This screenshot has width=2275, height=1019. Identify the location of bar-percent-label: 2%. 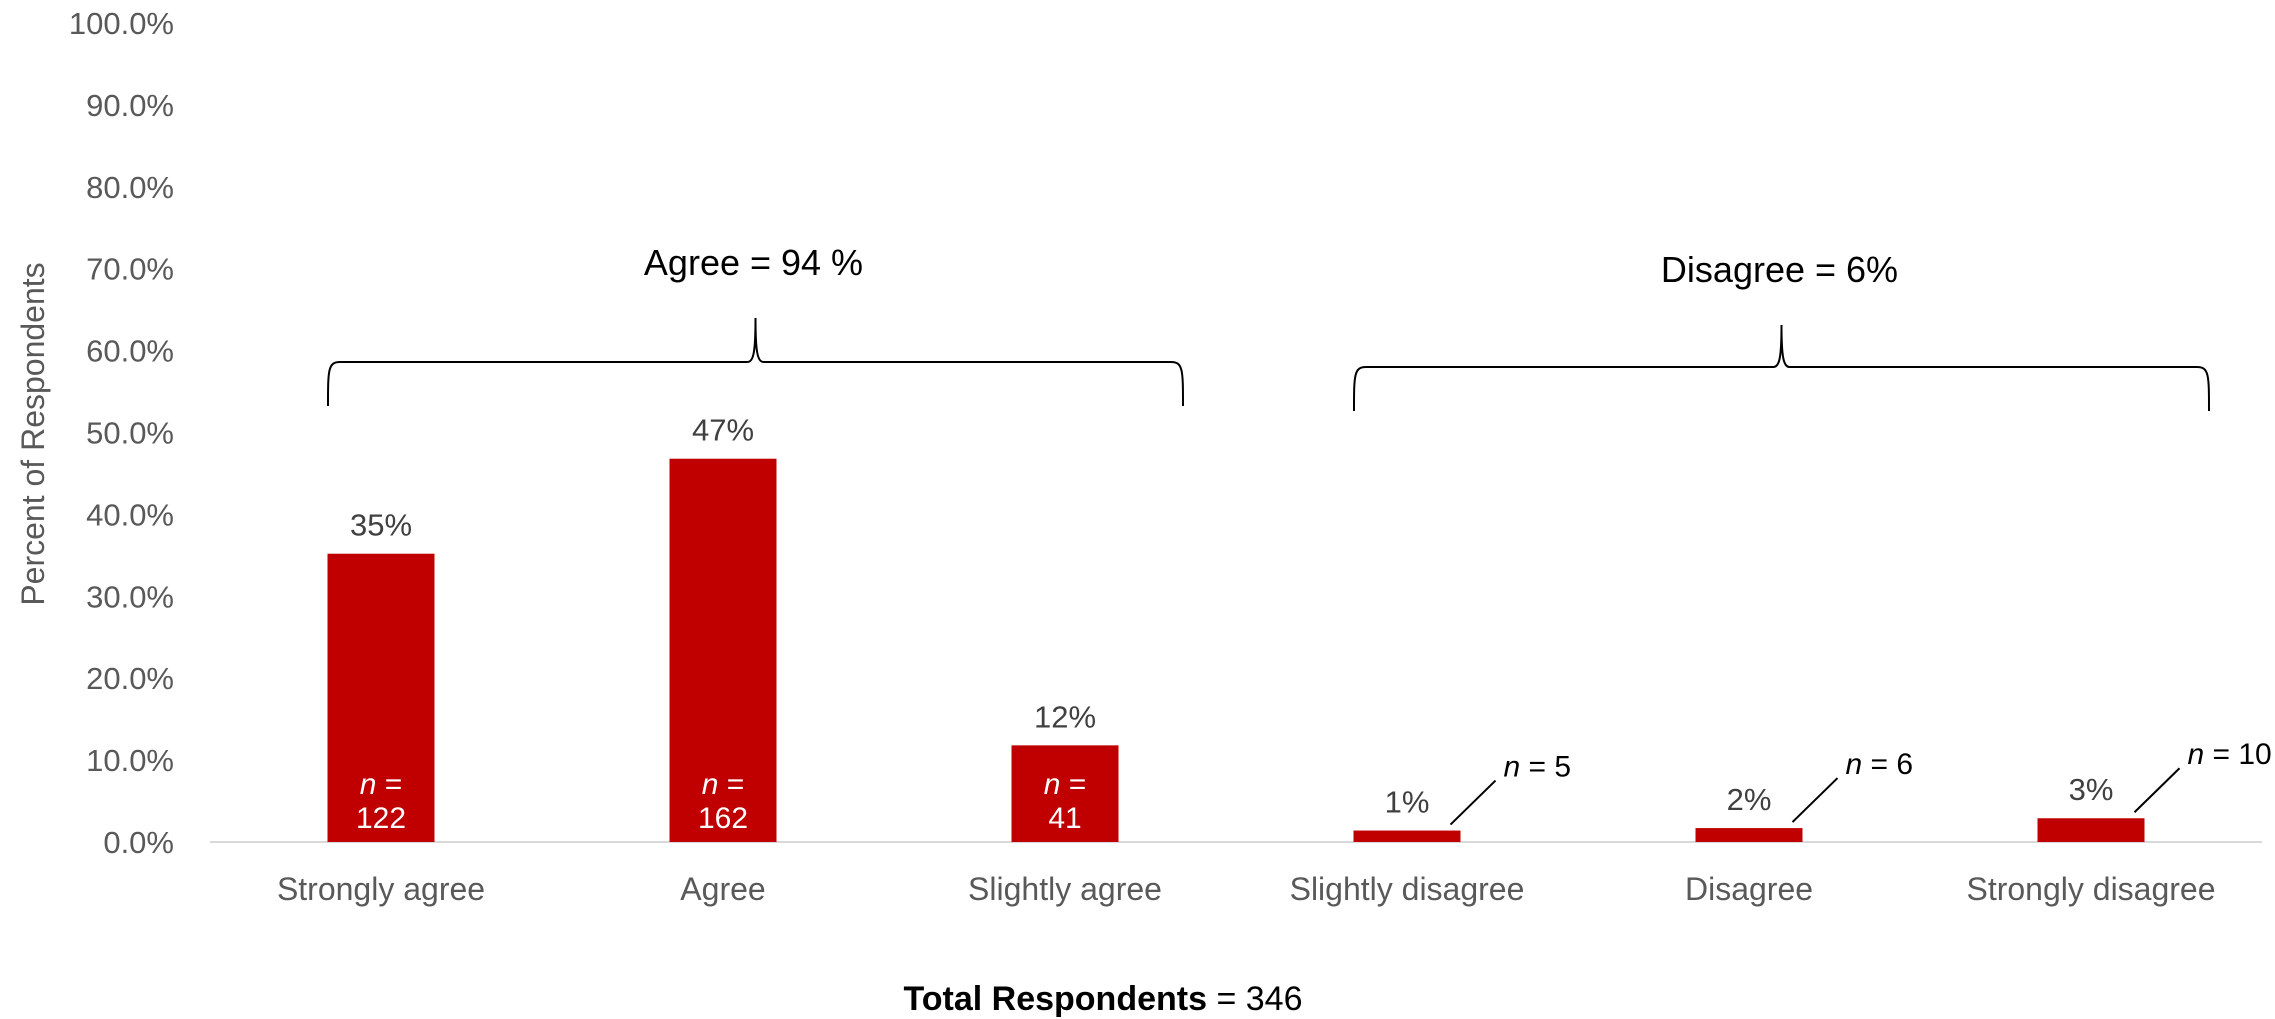
(1749, 799).